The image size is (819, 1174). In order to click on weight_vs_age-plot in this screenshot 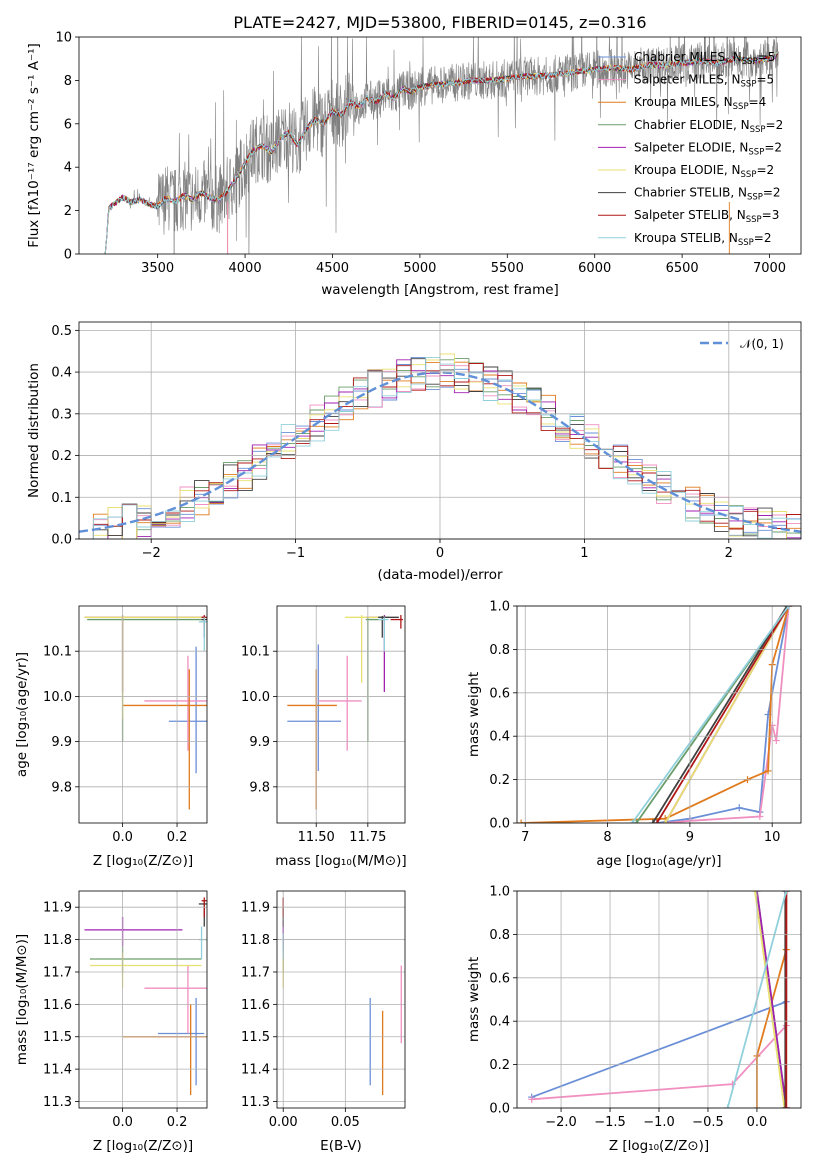, I will do `click(657, 716)`.